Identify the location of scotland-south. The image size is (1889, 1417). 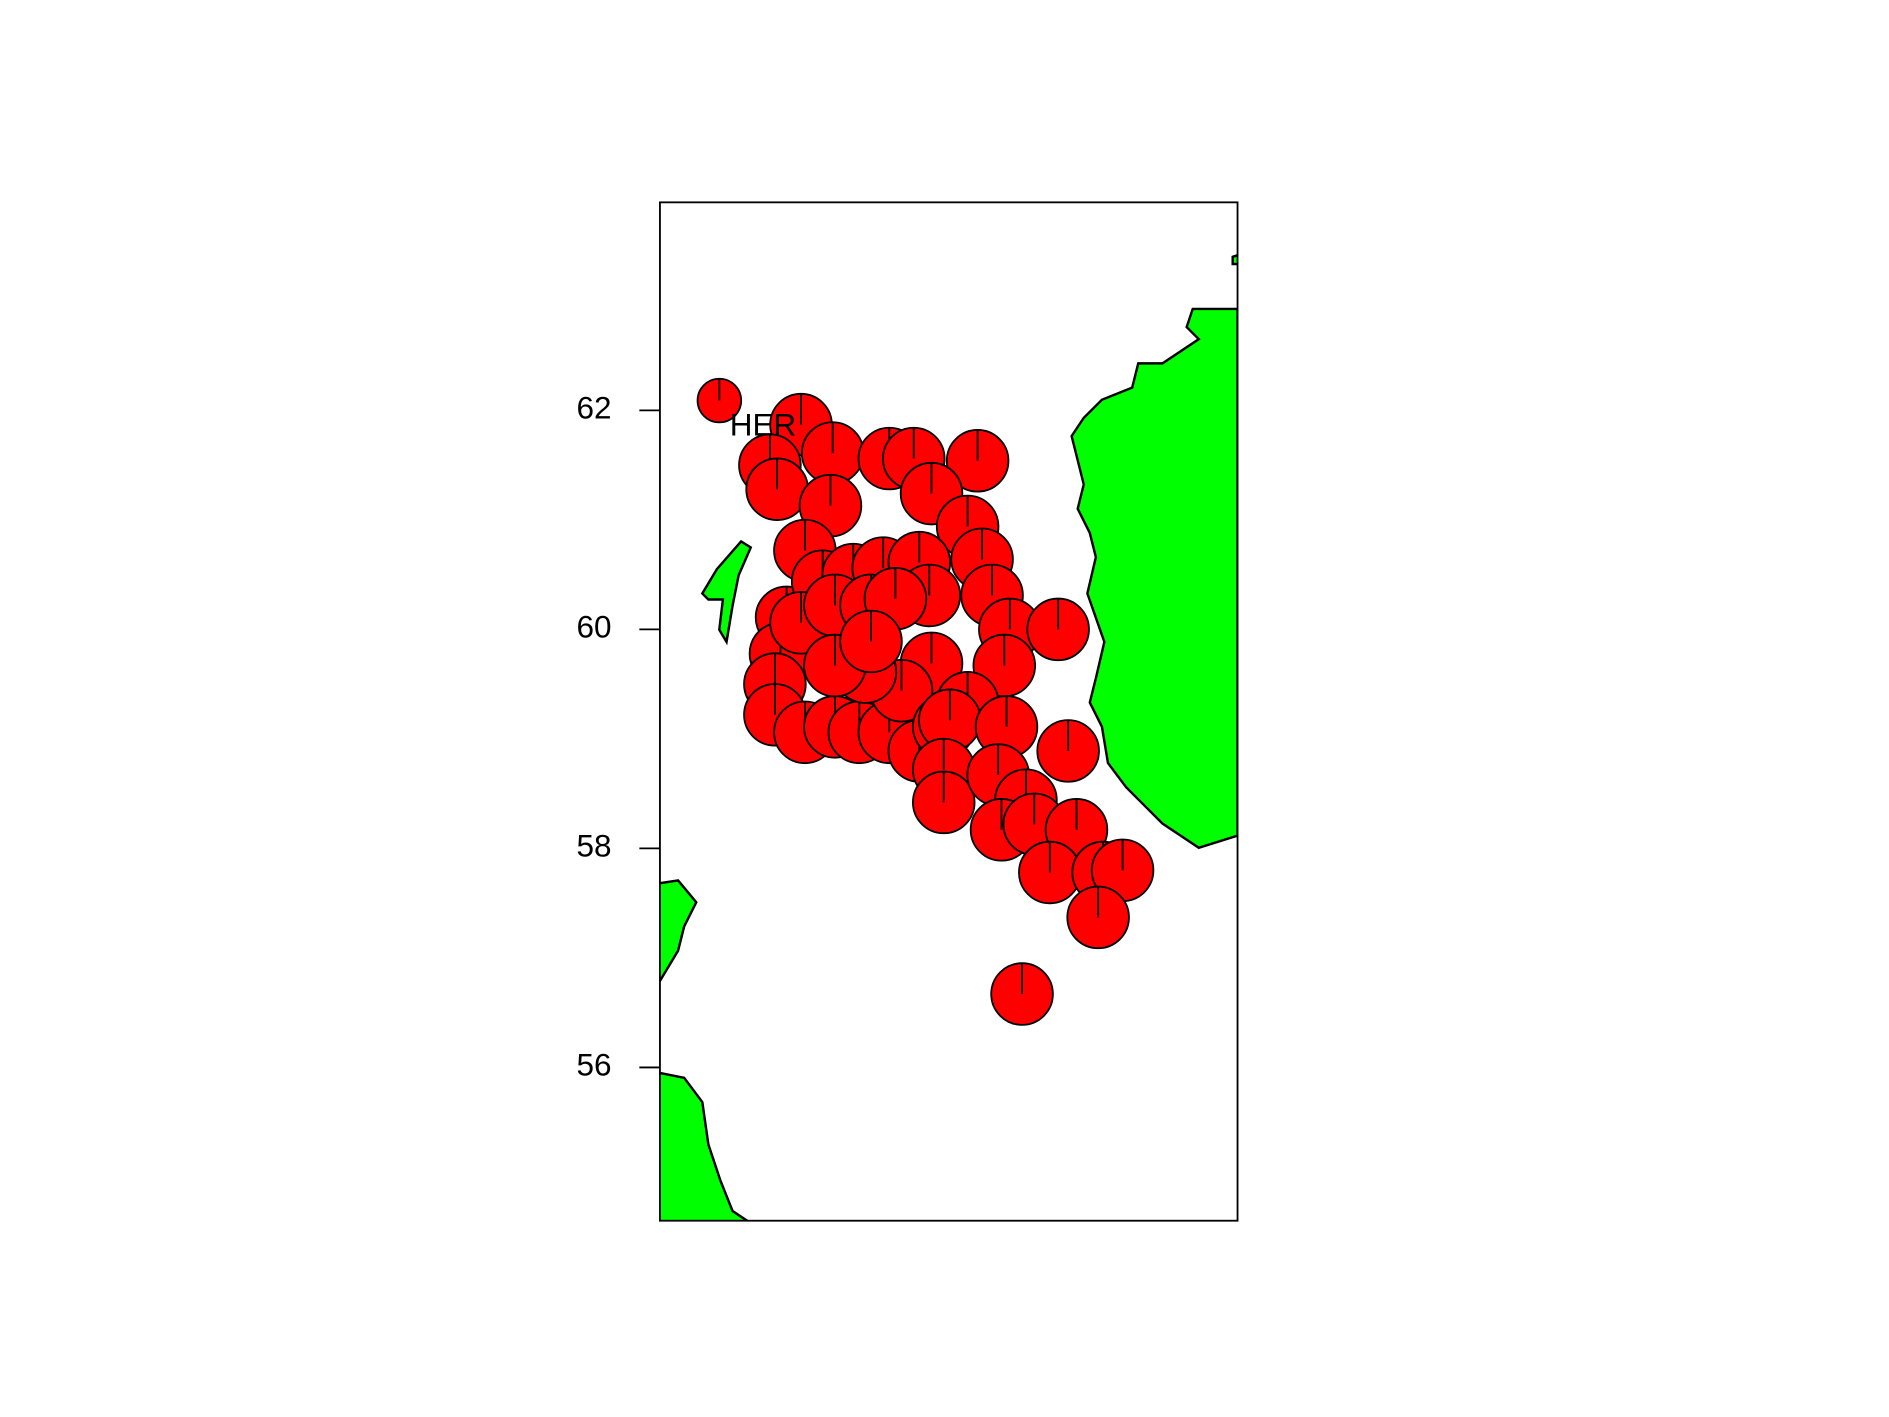
(704, 1146).